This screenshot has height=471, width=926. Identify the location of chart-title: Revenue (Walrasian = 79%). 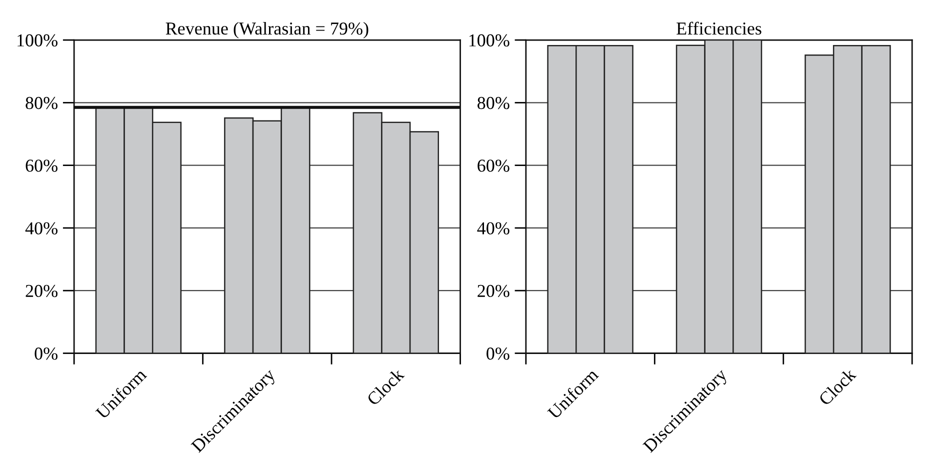
(267, 30).